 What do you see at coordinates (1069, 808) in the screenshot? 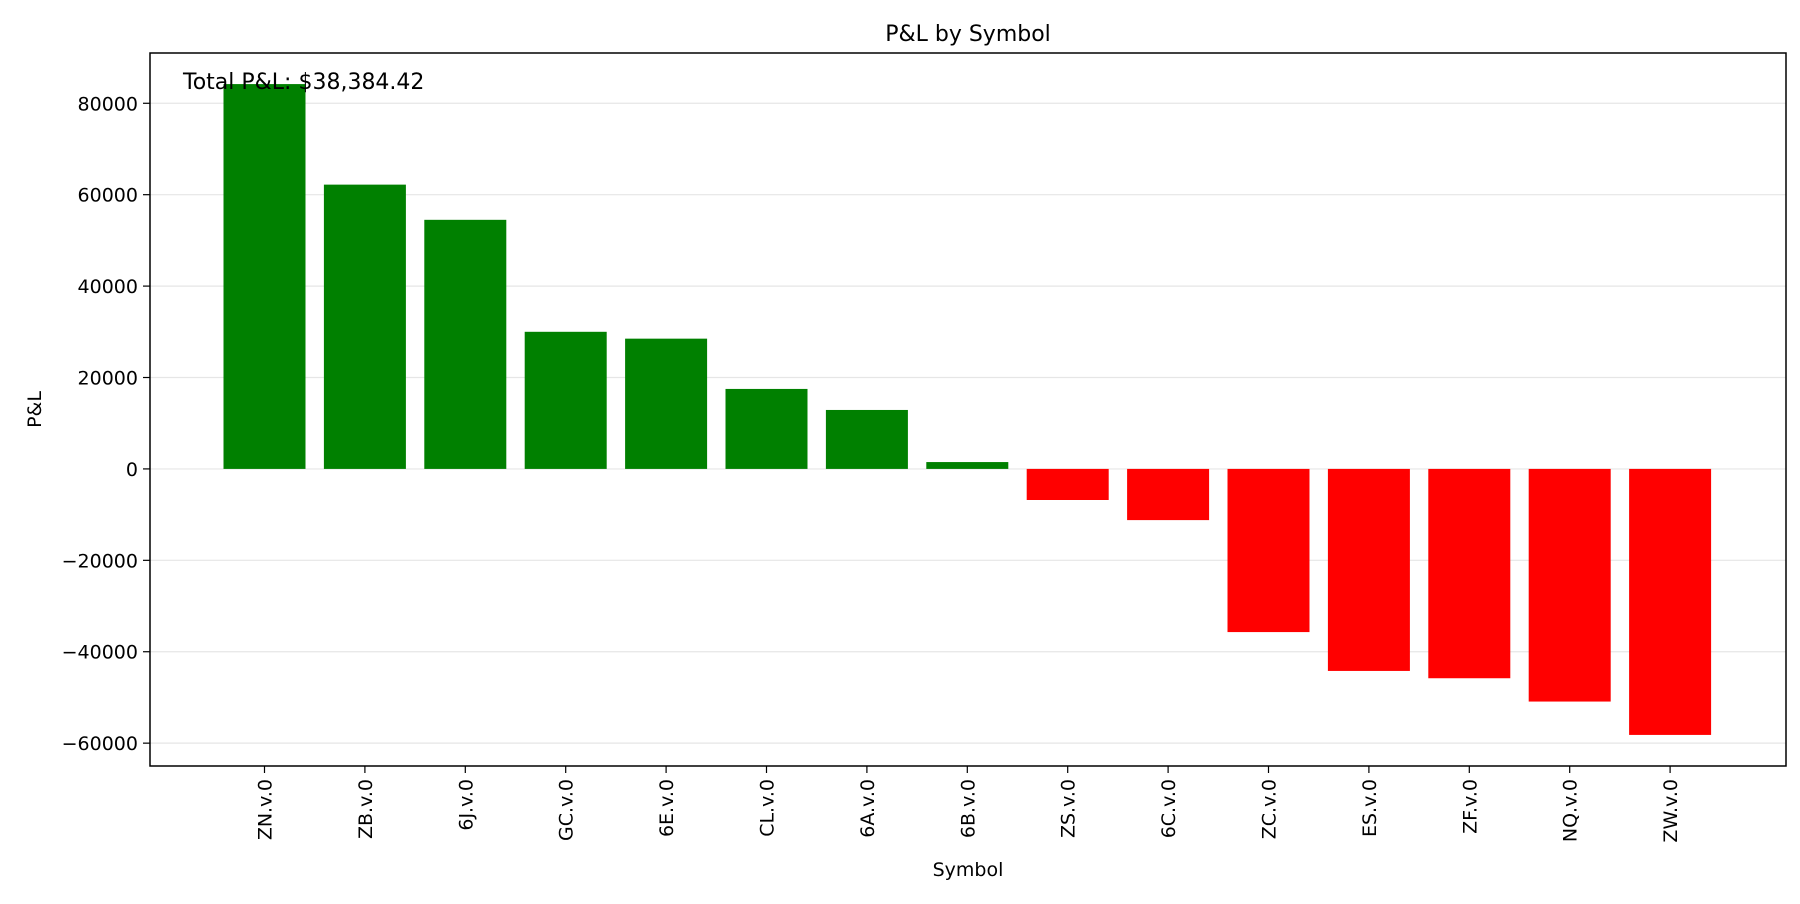
I see `x-tick-label: ZS.v.0` at bounding box center [1069, 808].